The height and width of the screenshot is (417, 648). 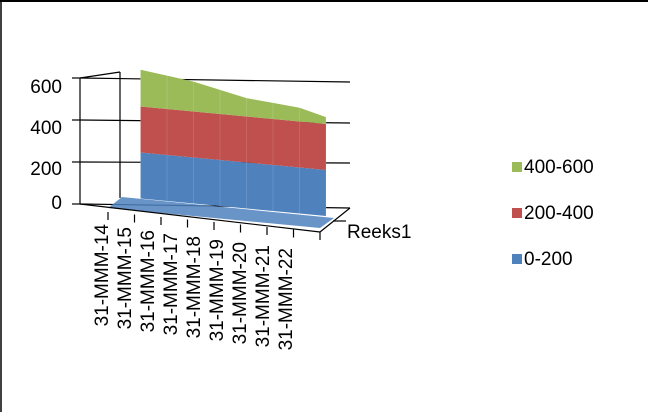 I want to click on x-tick-label: 31-MMM-15, so click(x=125, y=278).